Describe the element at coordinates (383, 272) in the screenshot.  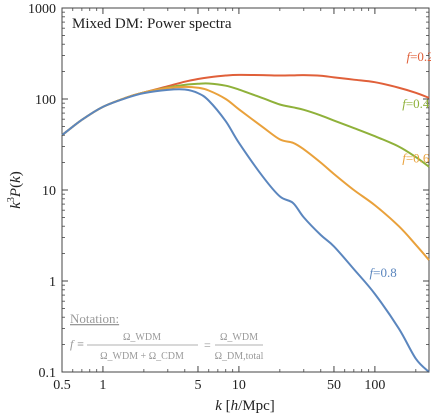
I see `series-label-f0.8: f=0.8` at that location.